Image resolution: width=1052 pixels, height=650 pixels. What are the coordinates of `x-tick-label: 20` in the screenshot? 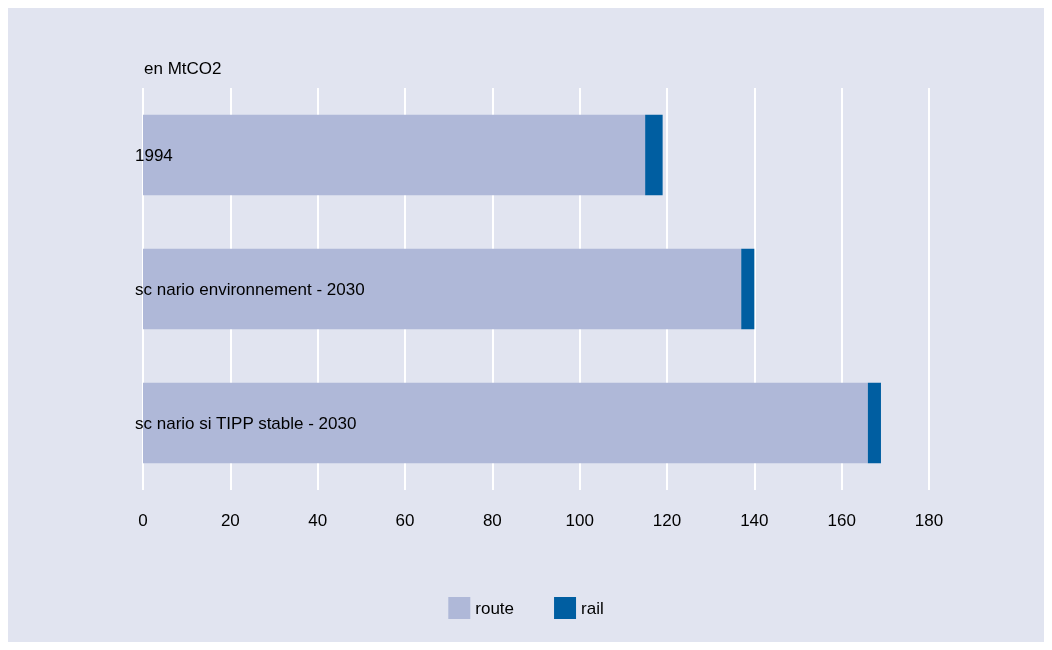 It's located at (230, 520).